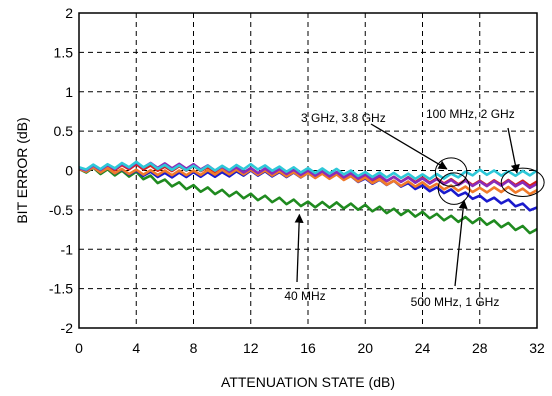 The image size is (552, 396). Describe the element at coordinates (251, 348) in the screenshot. I see `x-tick-label: 12` at that location.